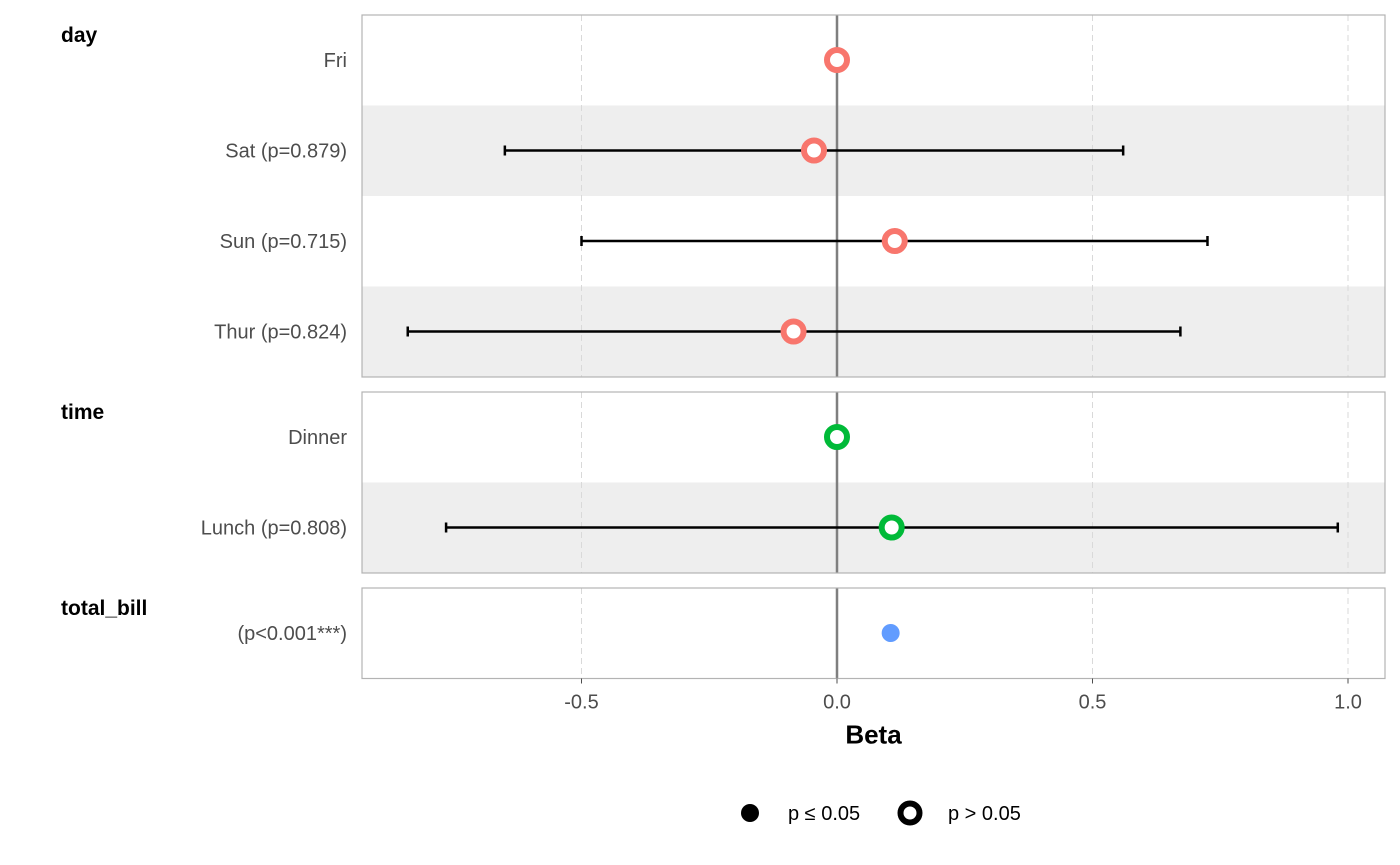  I want to click on x-tick-label: 0.0, so click(837, 703).